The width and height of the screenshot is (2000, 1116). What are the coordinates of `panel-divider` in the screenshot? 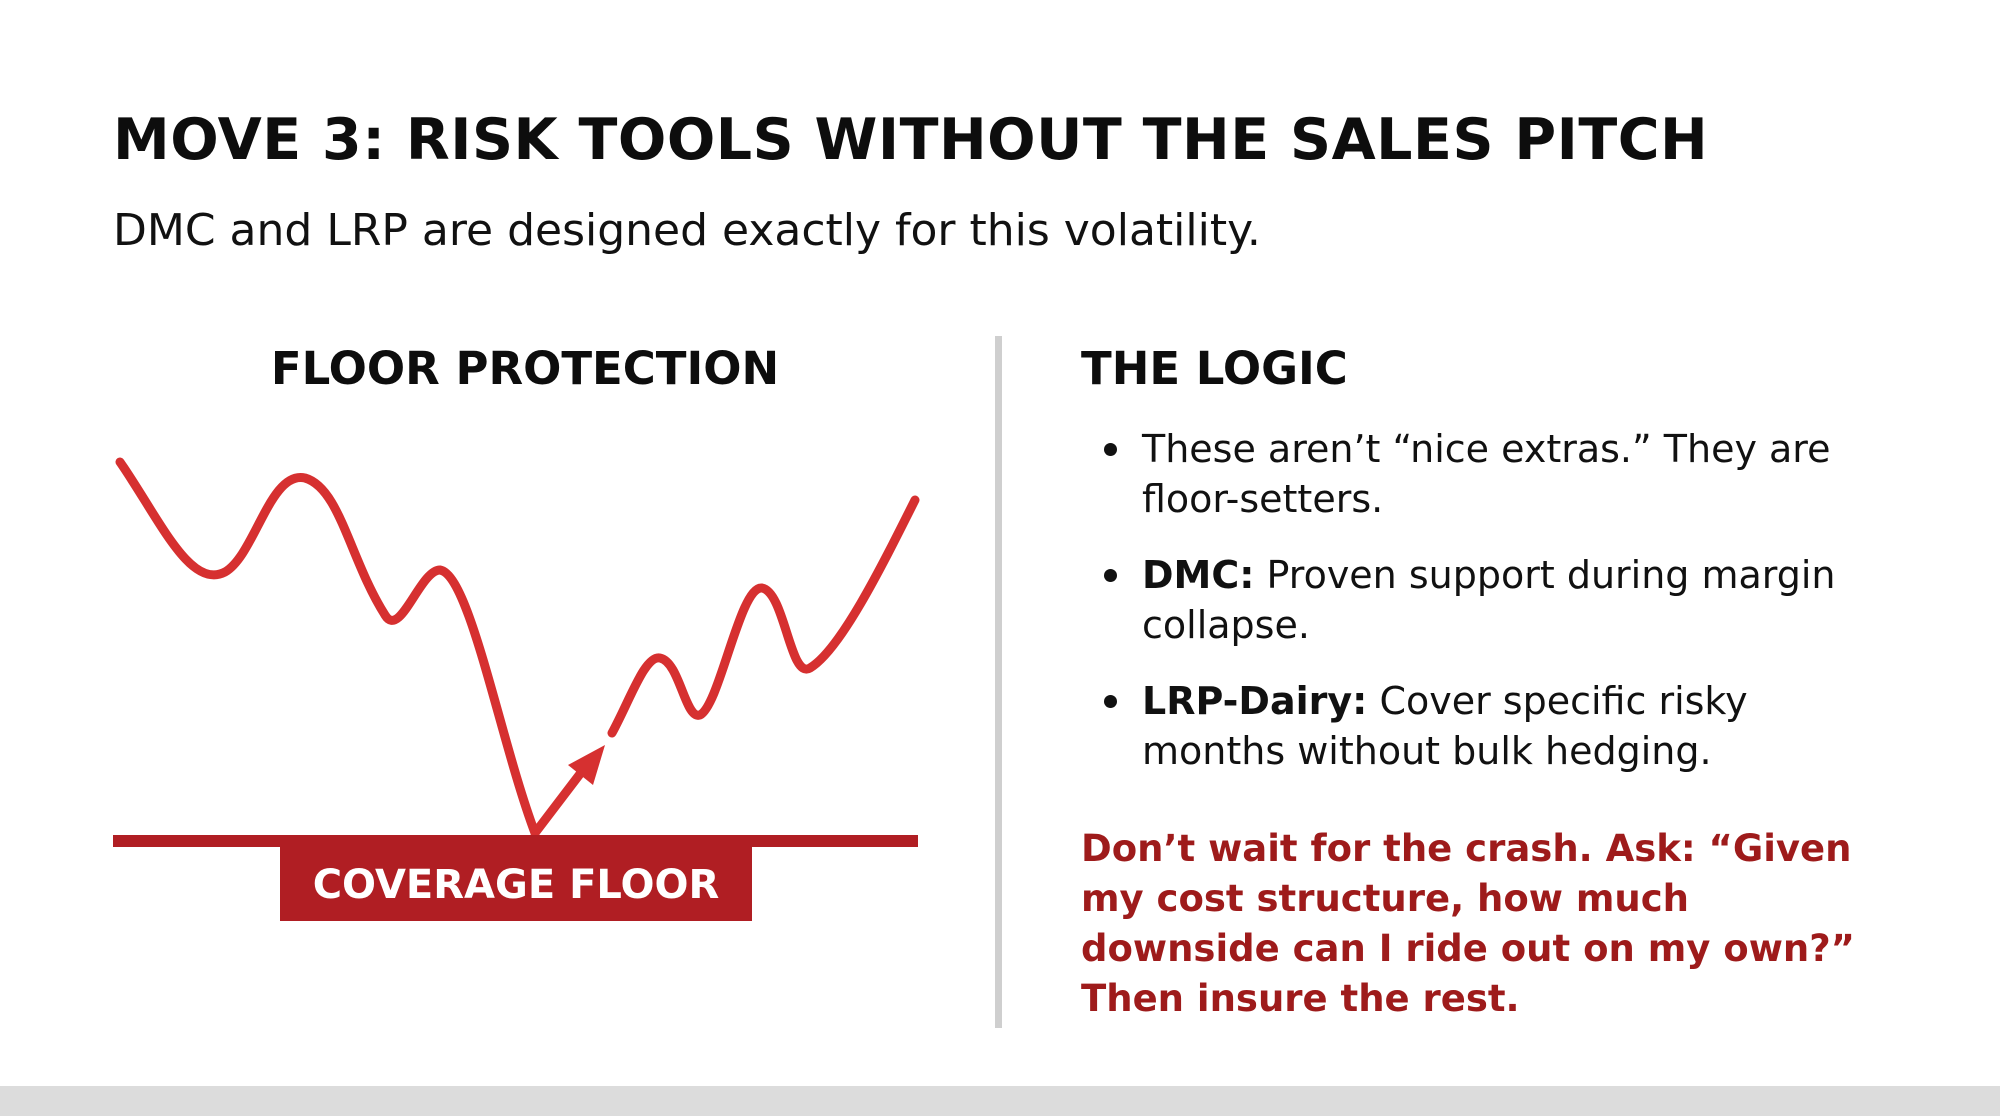 It's located at (998, 682).